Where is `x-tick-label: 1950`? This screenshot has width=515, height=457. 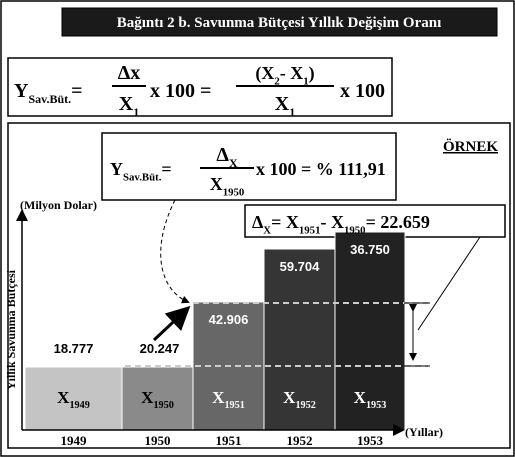 x-tick-label: 1950 is located at coordinates (158, 440).